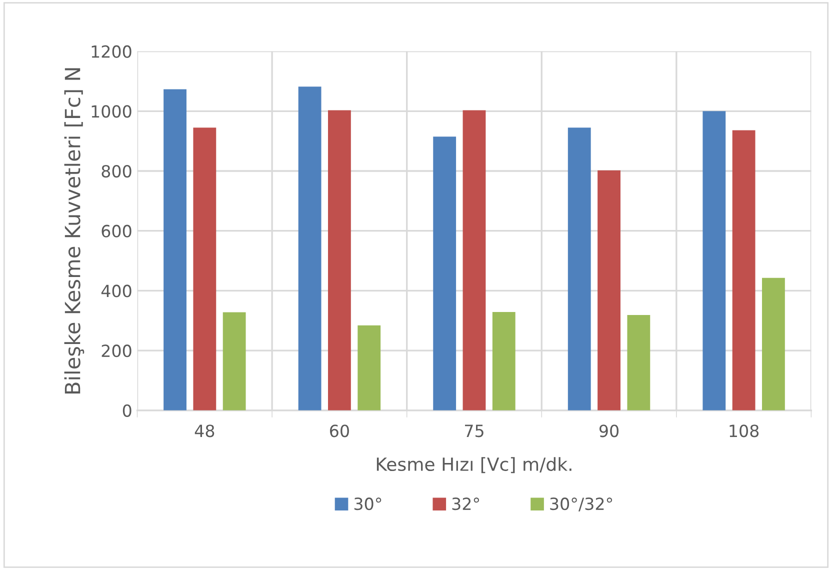 Image resolution: width=832 pixels, height=570 pixels. Describe the element at coordinates (368, 504) in the screenshot. I see `legend-label: 30°` at that location.